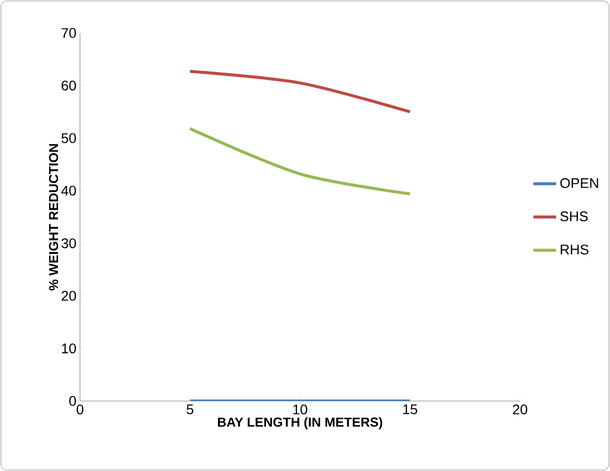 The image size is (610, 471). Describe the element at coordinates (190, 409) in the screenshot. I see `x-tick-label: 5` at that location.